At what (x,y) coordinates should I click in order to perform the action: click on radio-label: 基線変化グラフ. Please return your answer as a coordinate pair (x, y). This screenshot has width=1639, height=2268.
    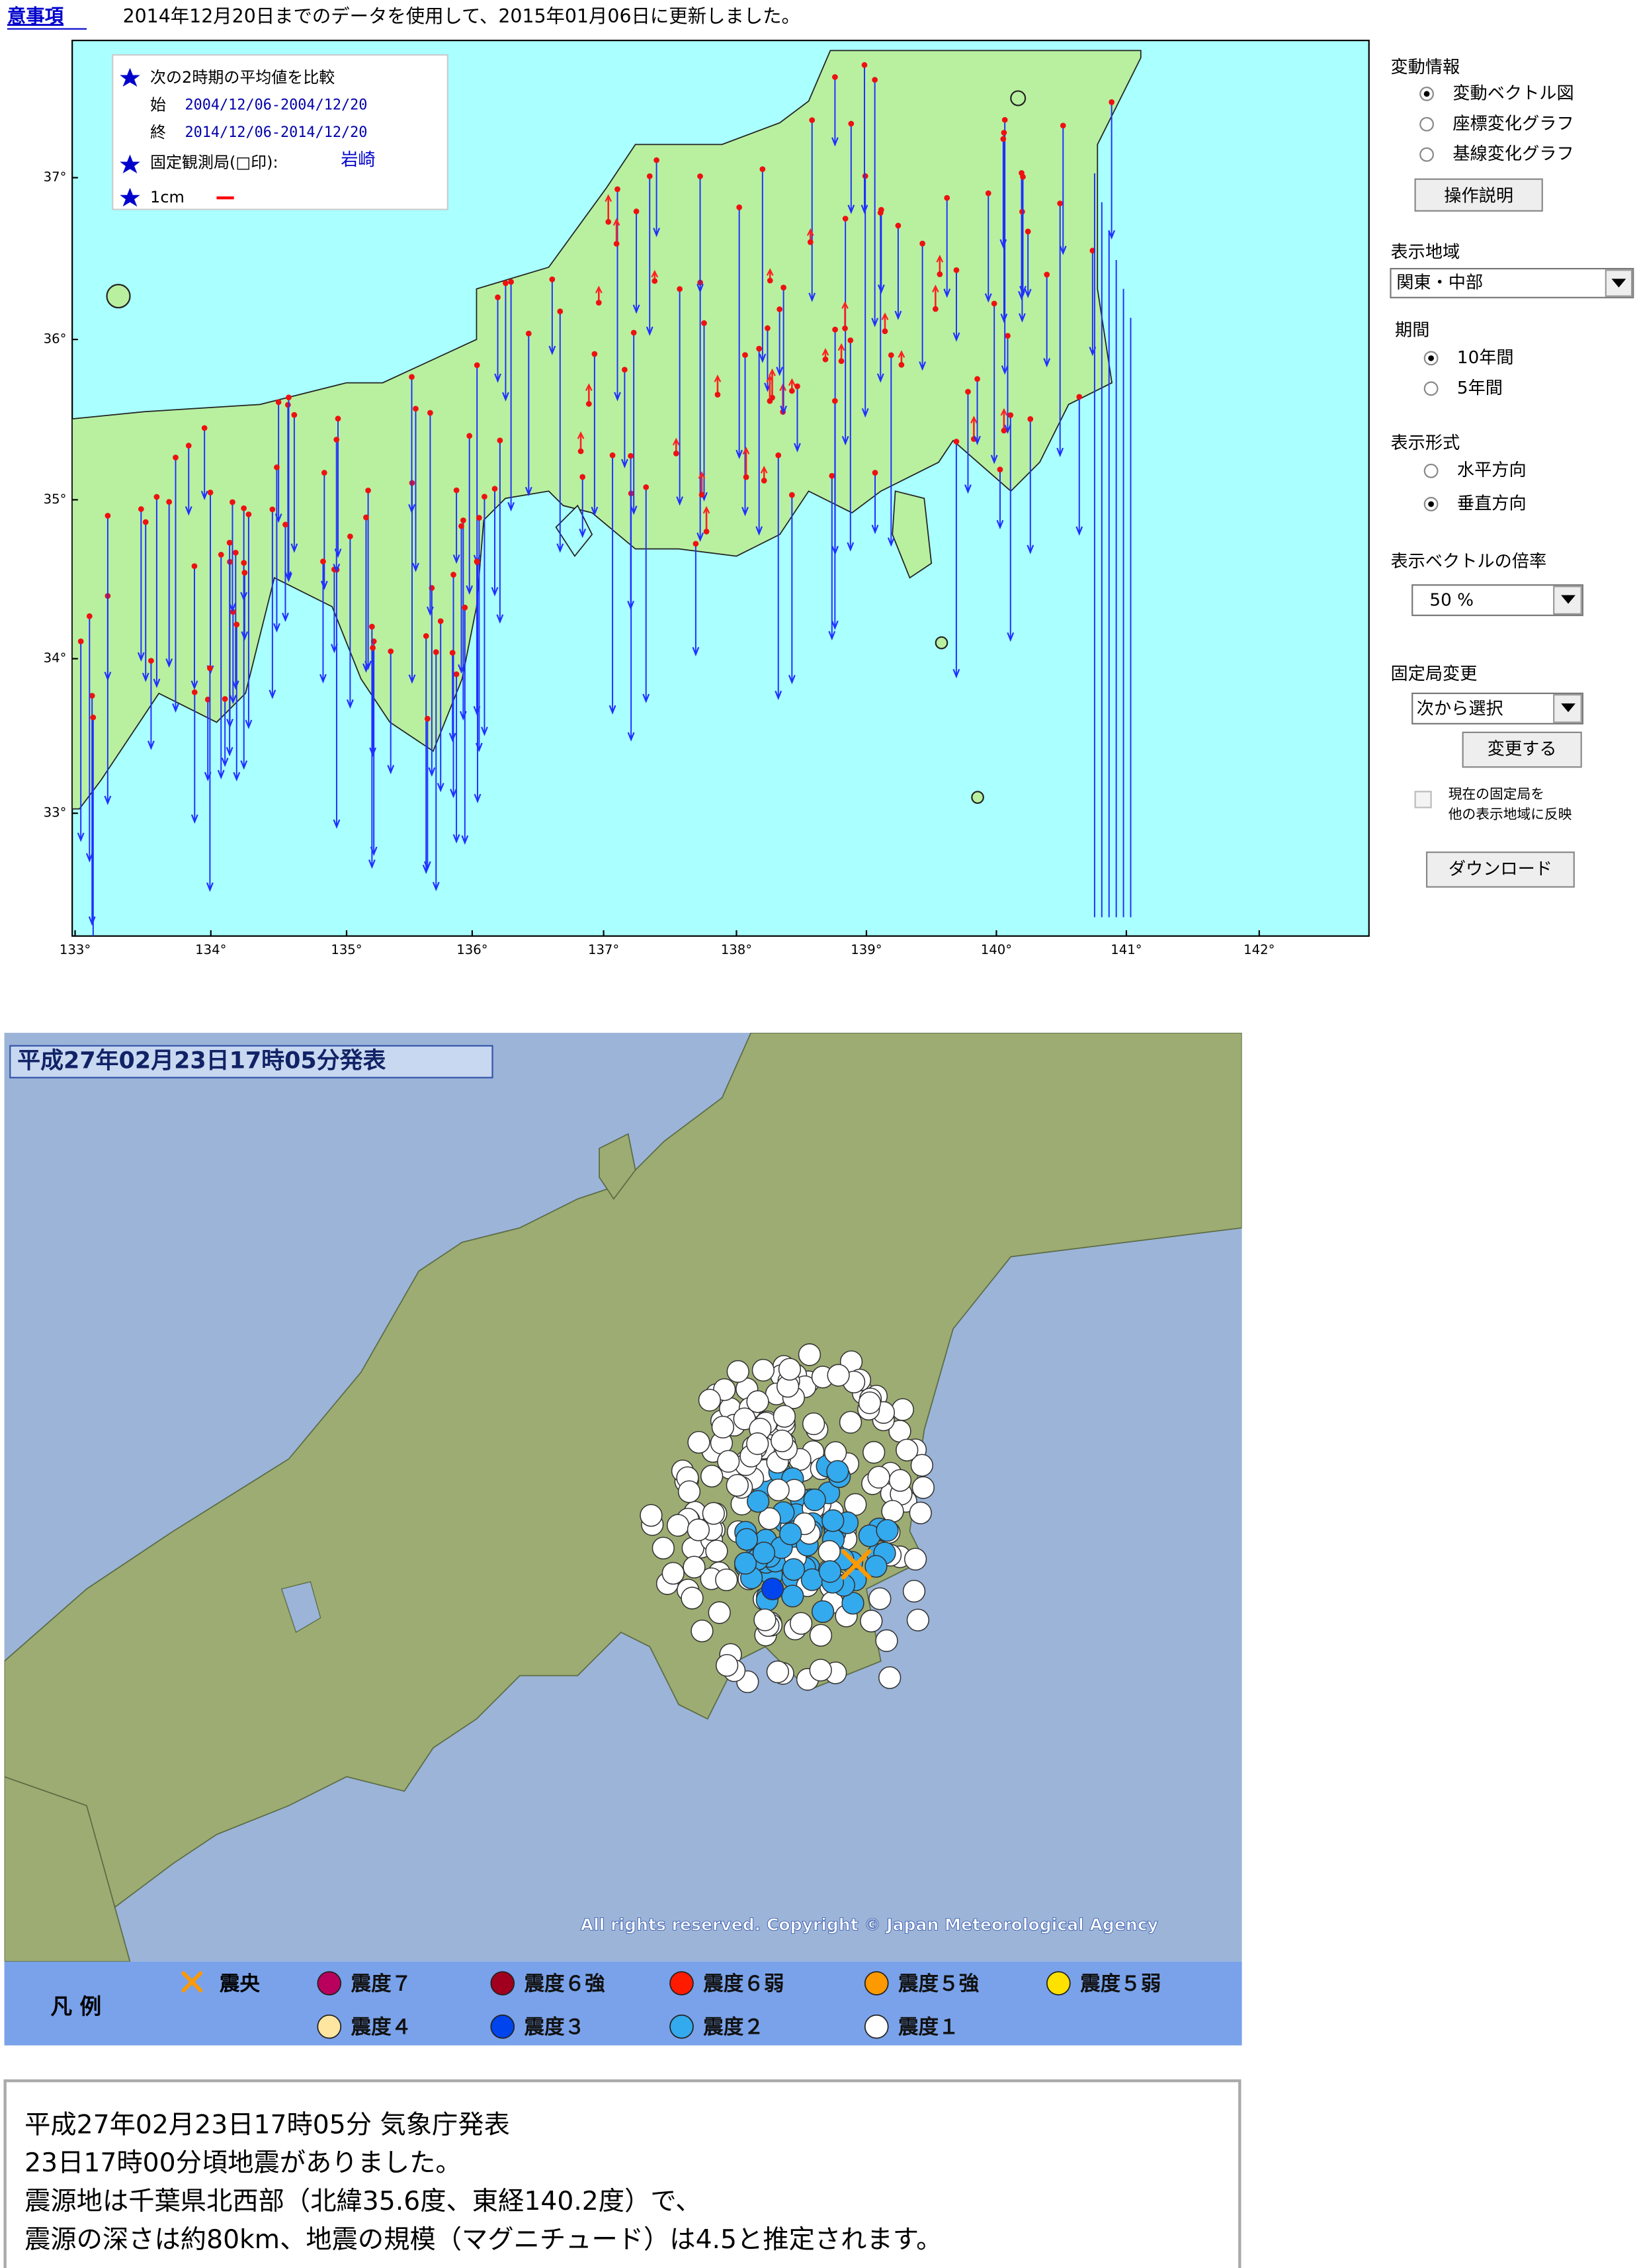
    Looking at the image, I should click on (1513, 154).